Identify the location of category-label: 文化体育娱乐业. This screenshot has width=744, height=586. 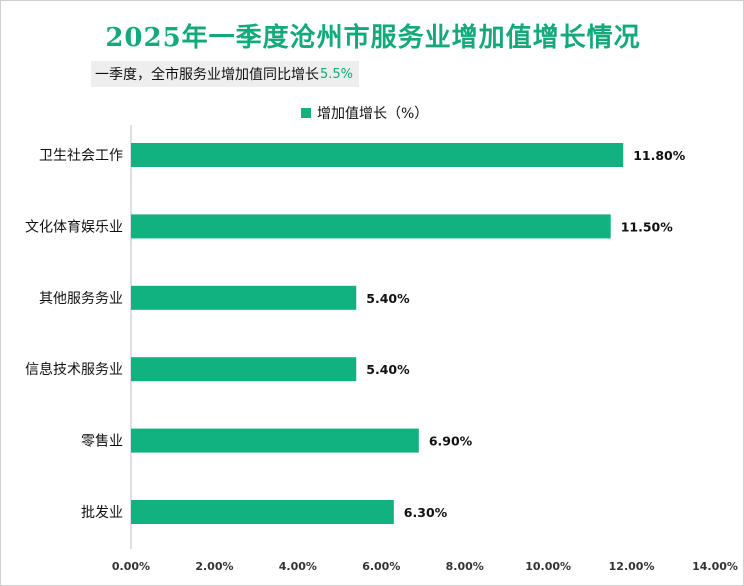
(74, 227).